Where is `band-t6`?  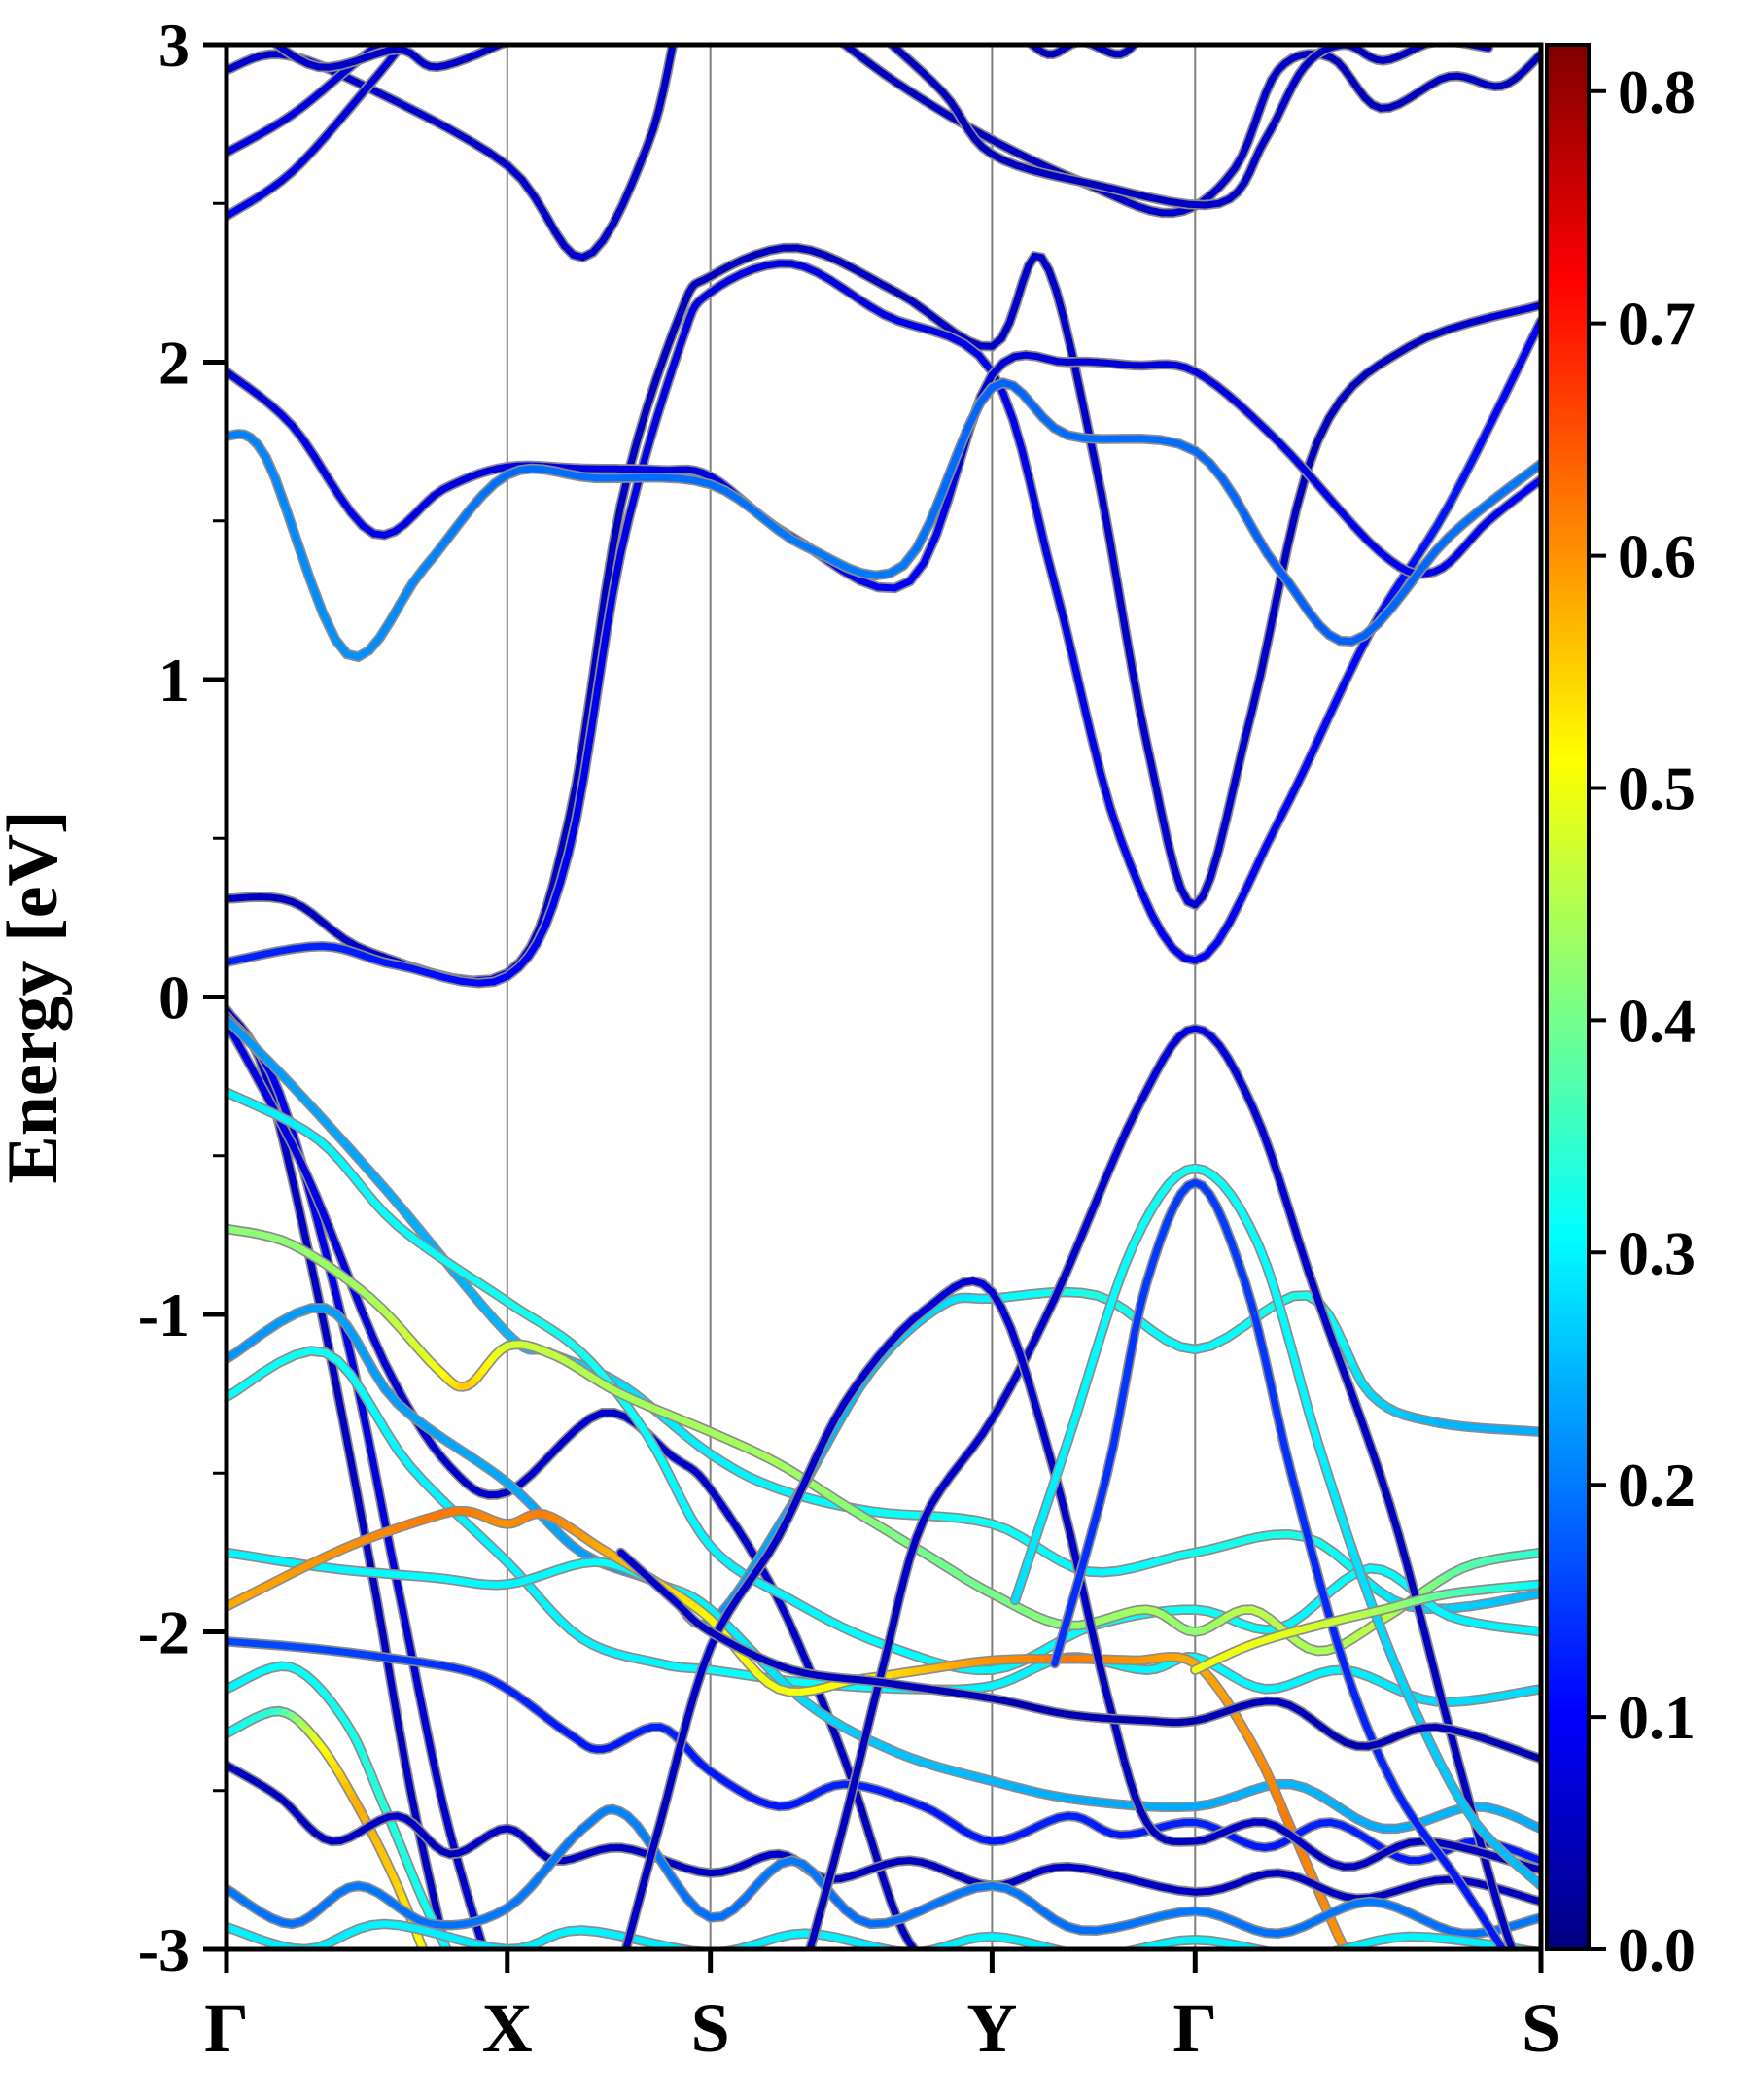
band-t6 is located at coordinates (1189, 128).